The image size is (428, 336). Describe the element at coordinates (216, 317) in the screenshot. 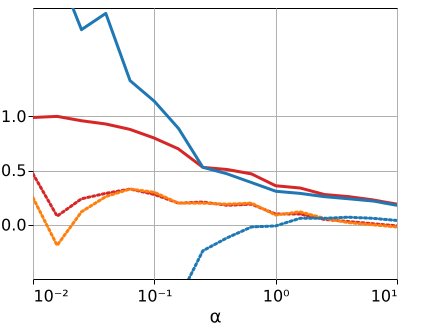

I see `x-axis-title: α` at that location.